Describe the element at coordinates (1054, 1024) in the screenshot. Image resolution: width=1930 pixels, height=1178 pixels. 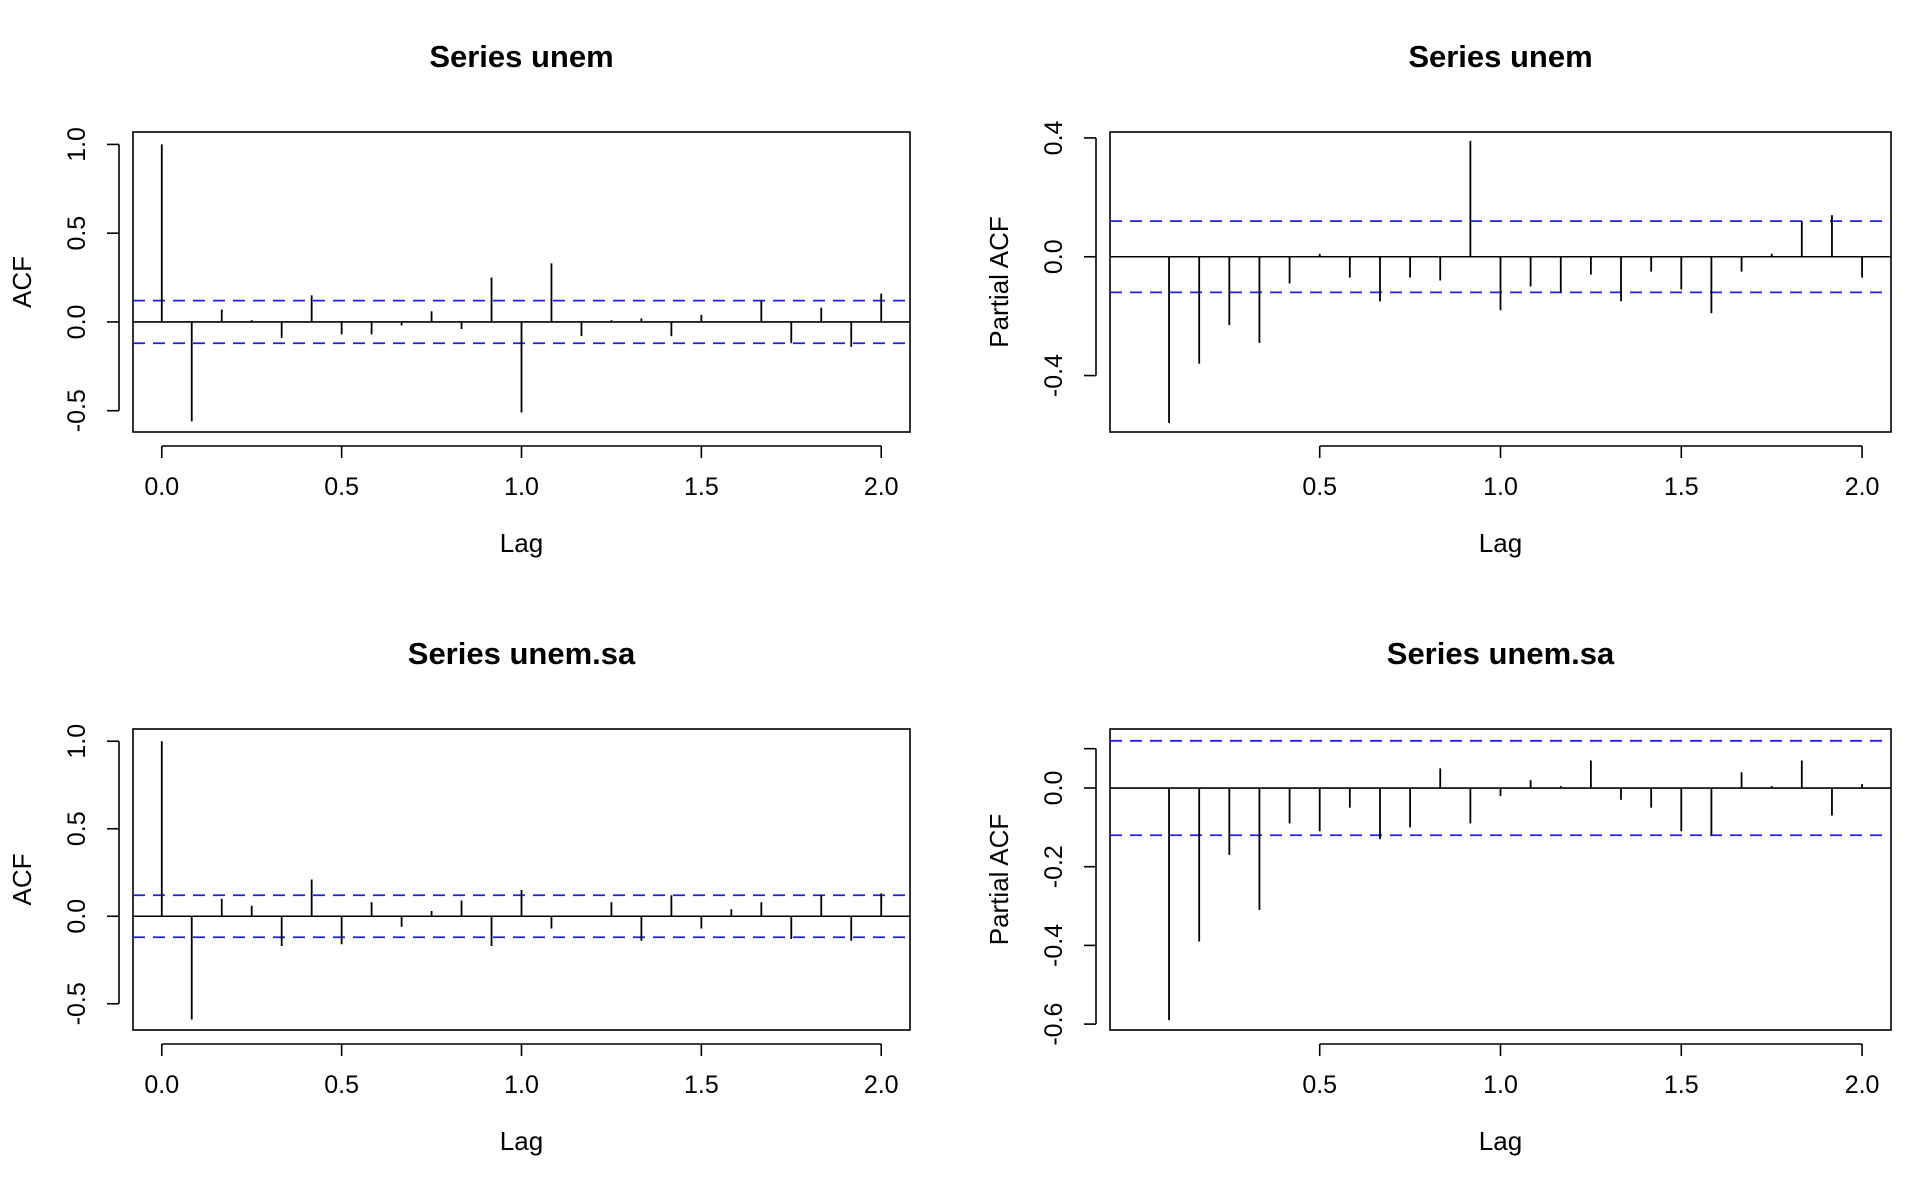
I see `y-tick-label: -0.6` at that location.